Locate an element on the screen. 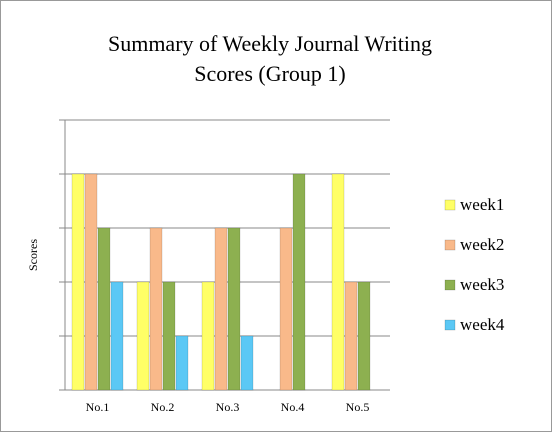  legend-label: week3 is located at coordinates (482, 284).